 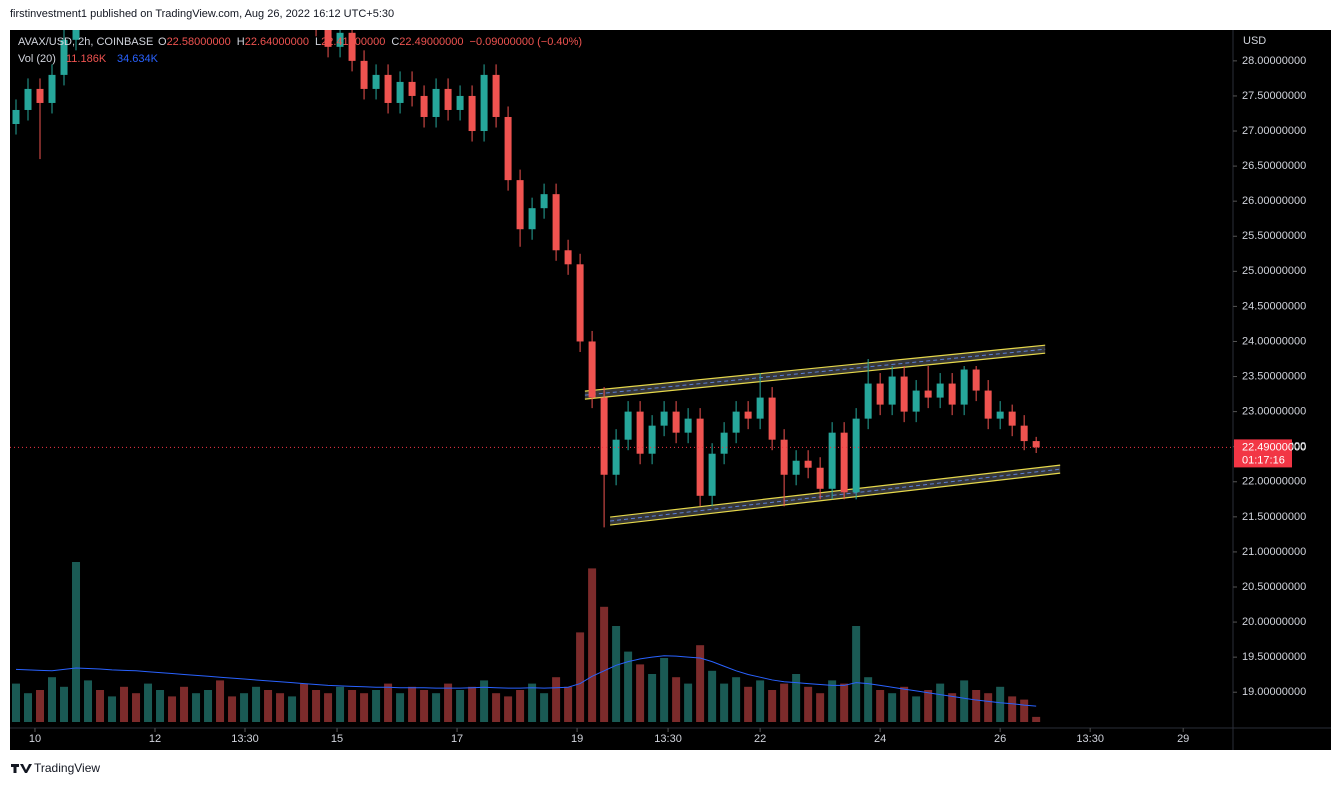 I want to click on x-tick-label: 22, so click(x=760, y=739).